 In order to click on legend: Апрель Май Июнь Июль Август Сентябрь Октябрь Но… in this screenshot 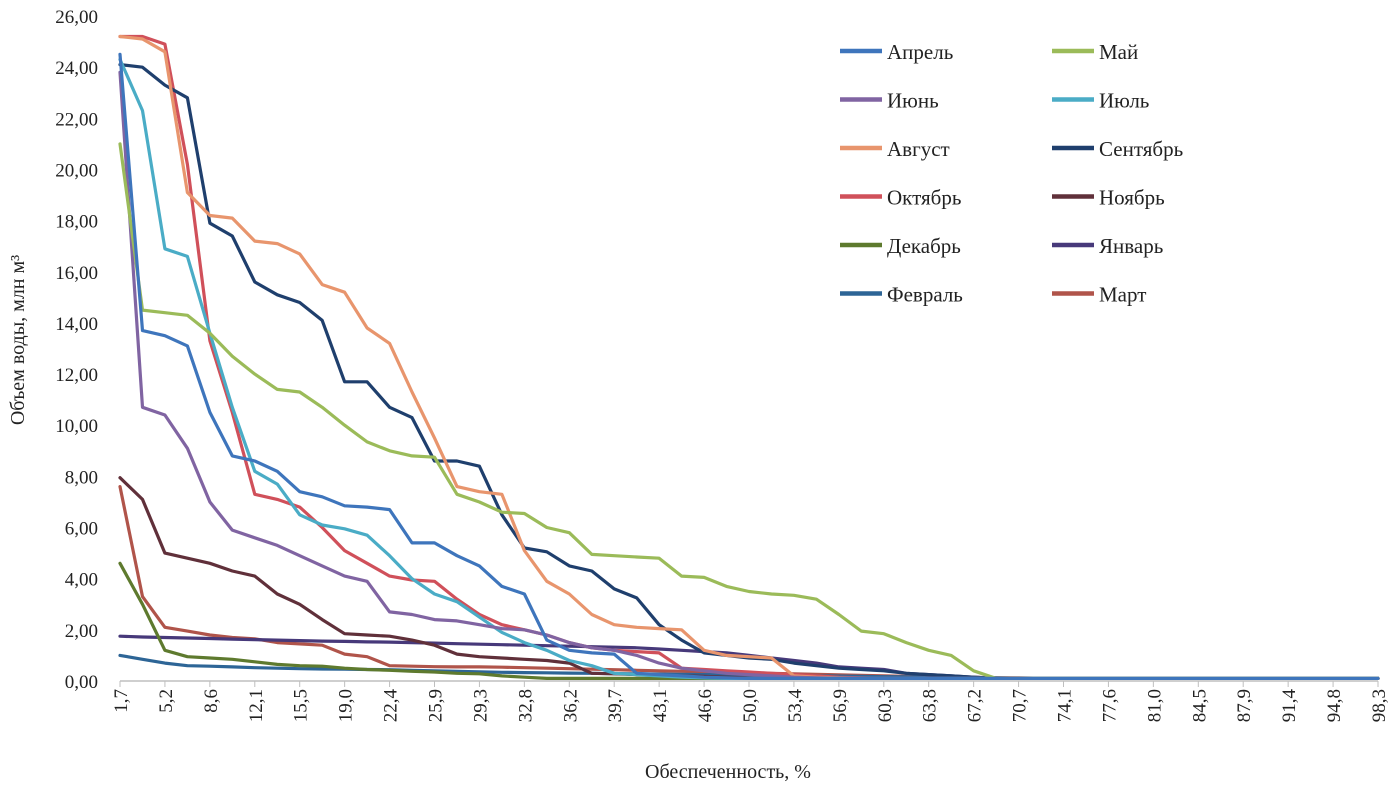, I will do `click(1011, 173)`.